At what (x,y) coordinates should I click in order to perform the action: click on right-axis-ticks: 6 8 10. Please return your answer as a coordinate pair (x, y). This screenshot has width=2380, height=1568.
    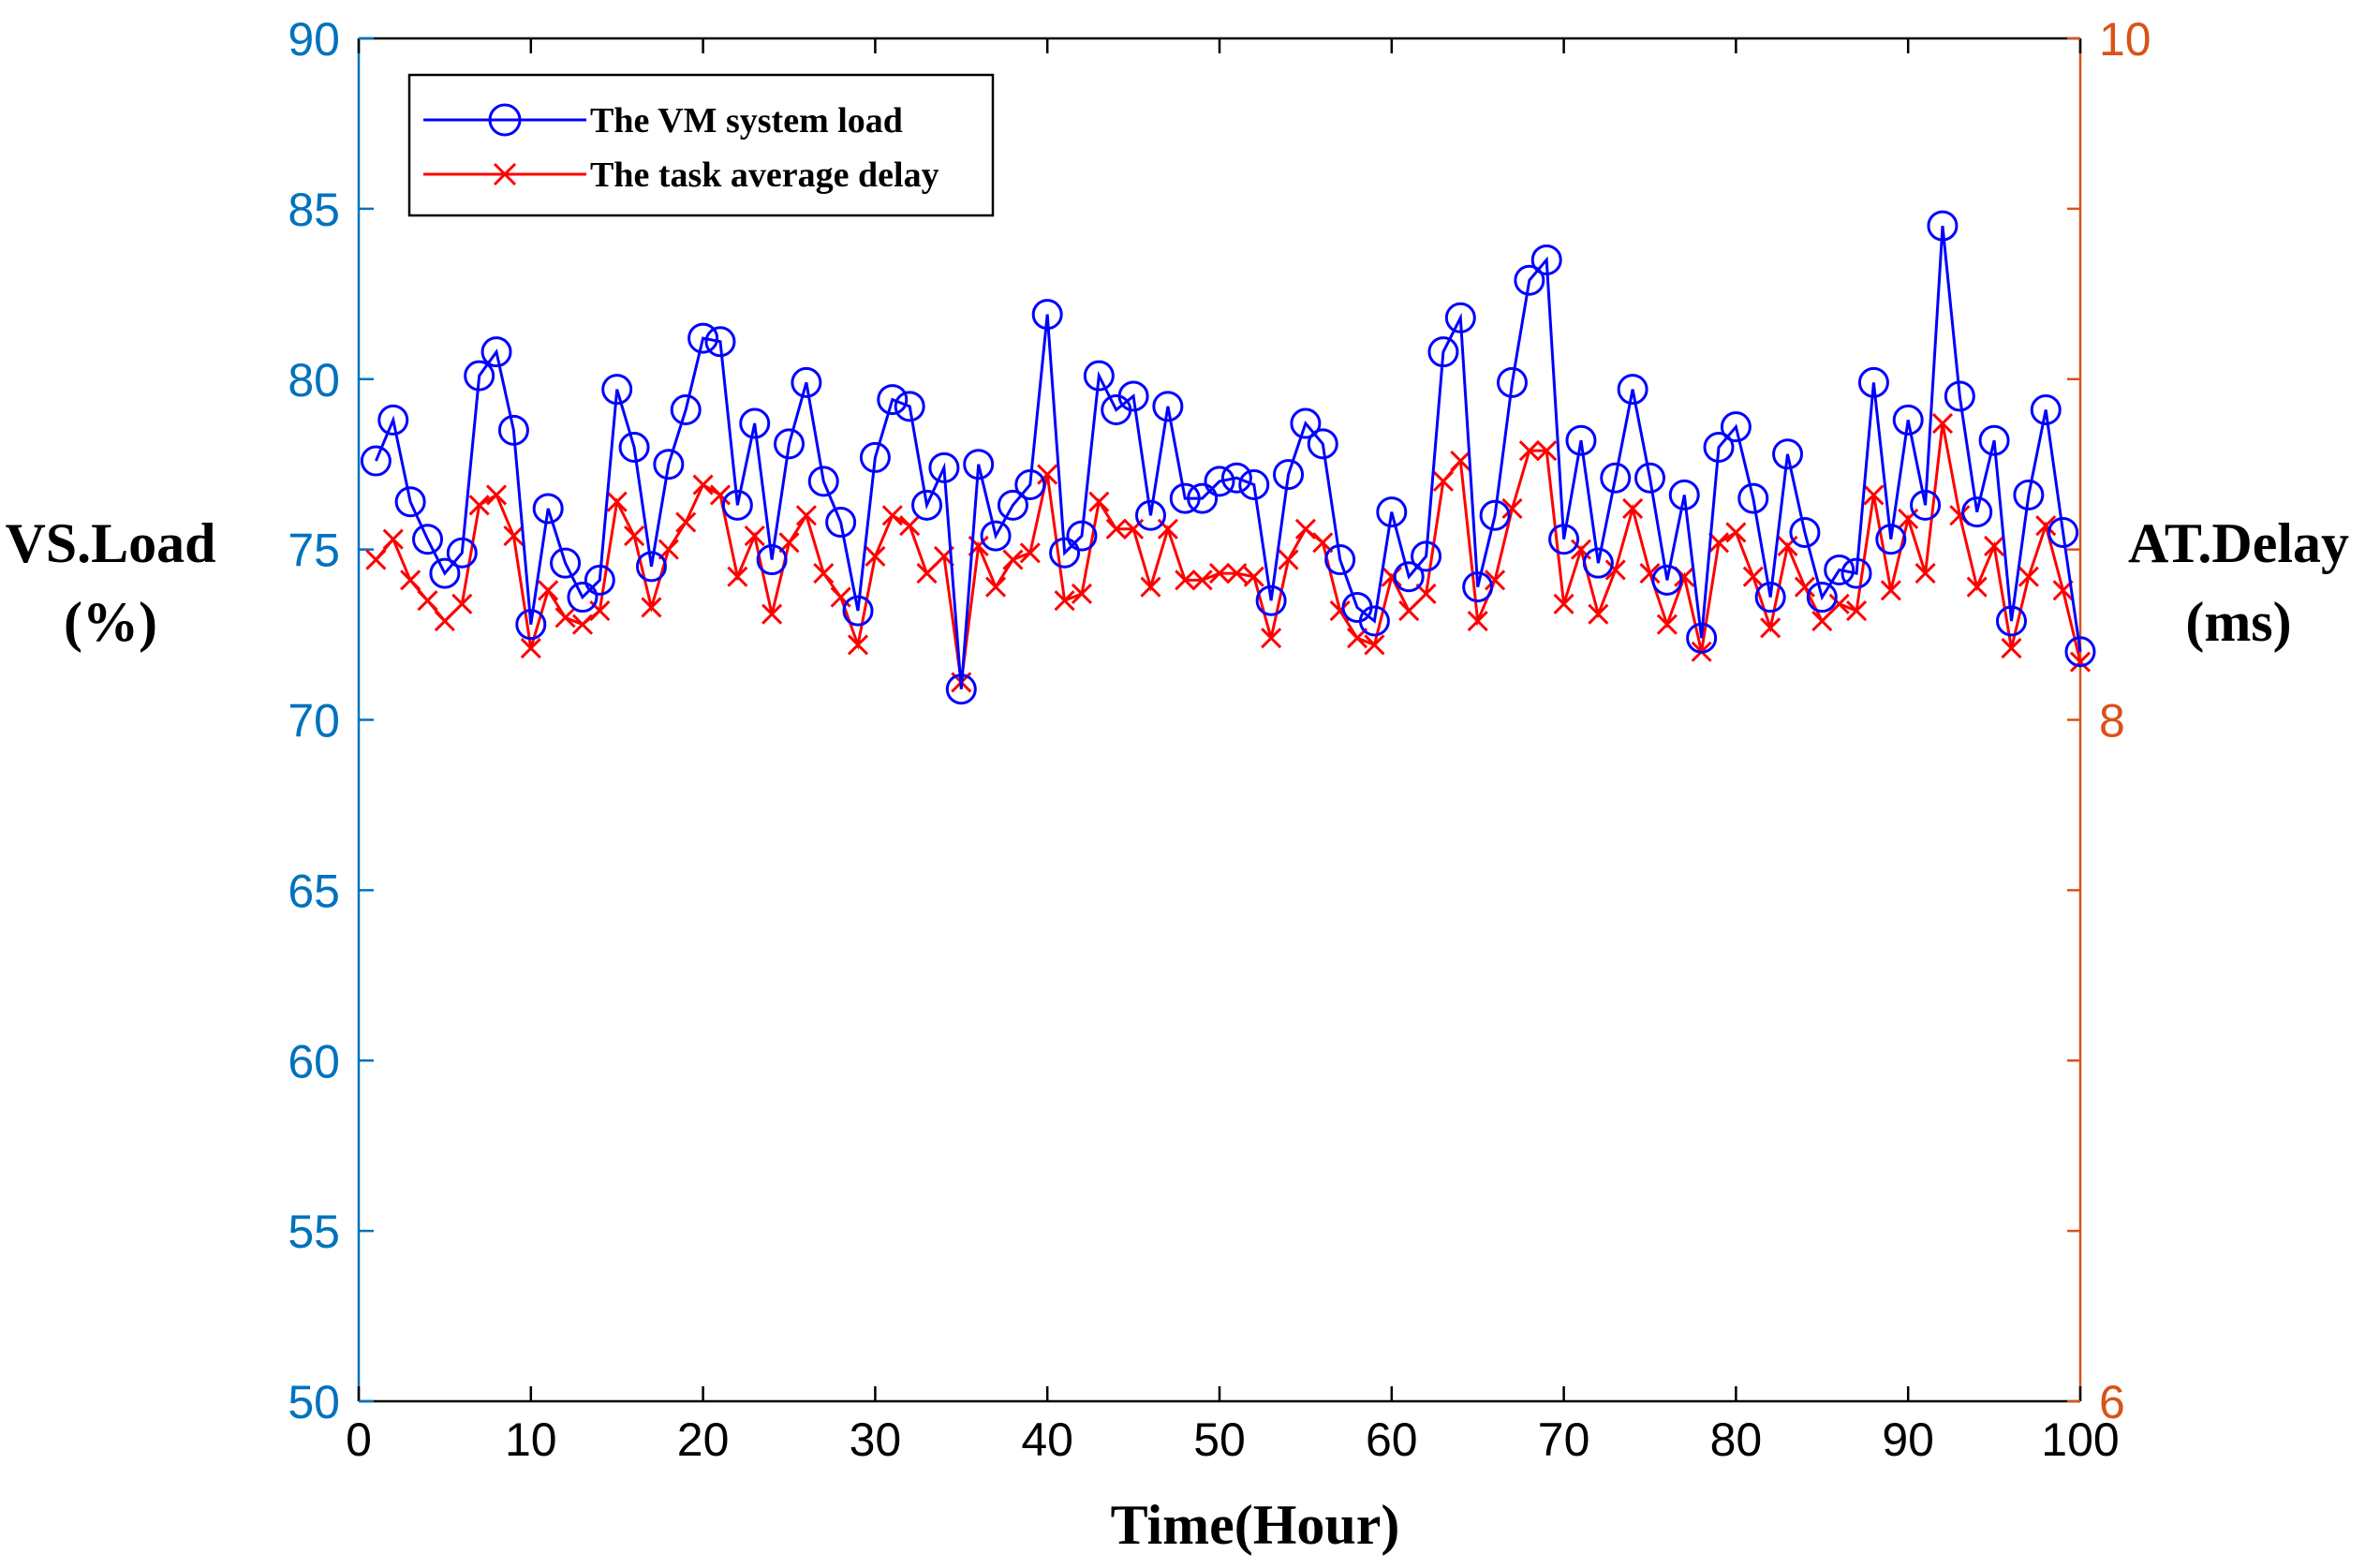
    Looking at the image, I should click on (2109, 720).